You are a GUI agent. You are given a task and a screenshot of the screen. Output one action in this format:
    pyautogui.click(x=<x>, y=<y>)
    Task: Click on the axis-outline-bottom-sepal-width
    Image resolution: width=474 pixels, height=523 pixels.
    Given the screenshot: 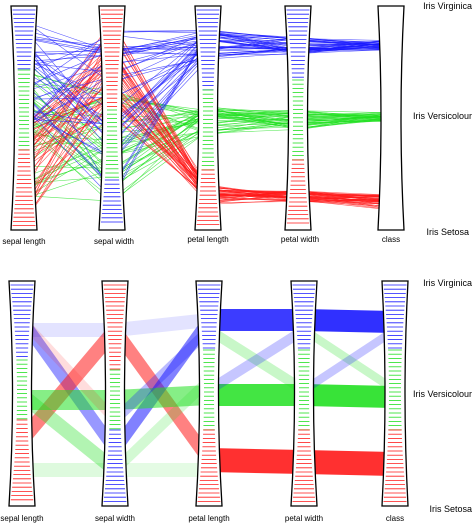 What is the action you would take?
    pyautogui.click(x=115, y=393)
    